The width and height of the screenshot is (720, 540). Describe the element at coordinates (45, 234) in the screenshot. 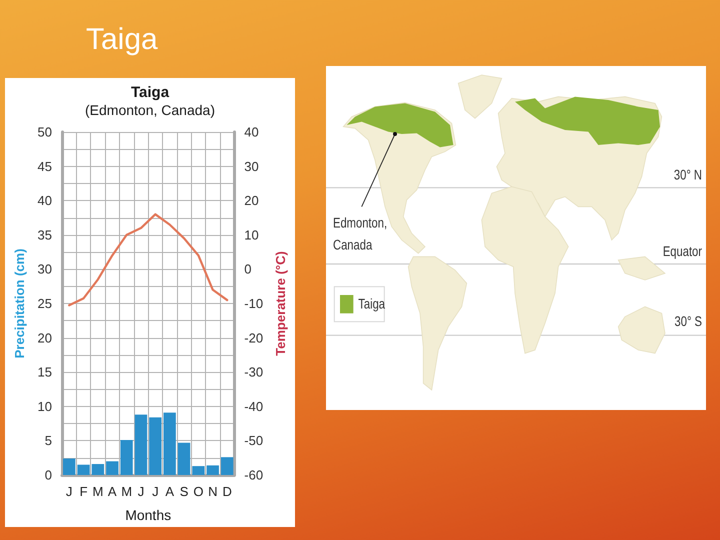

I see `y-tick-label: 35` at that location.